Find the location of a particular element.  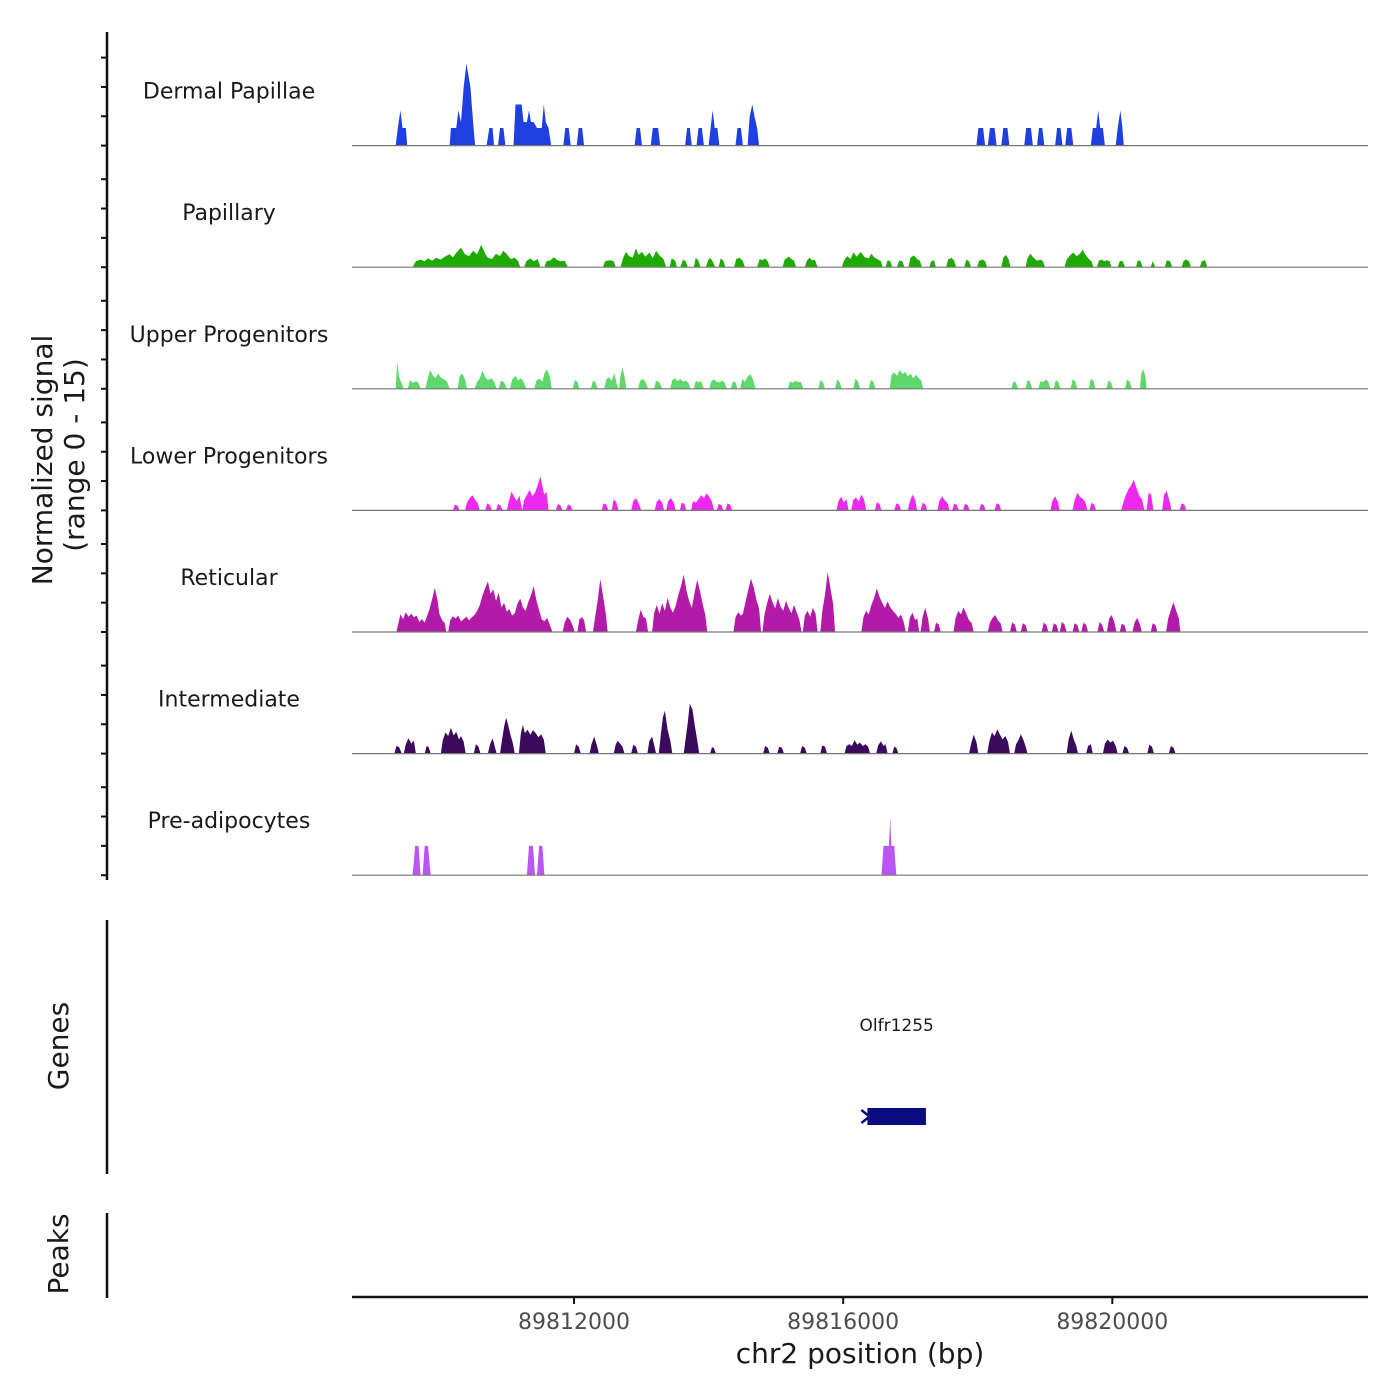

gene-olfr1255: Olfr1255 is located at coordinates (896, 1070).